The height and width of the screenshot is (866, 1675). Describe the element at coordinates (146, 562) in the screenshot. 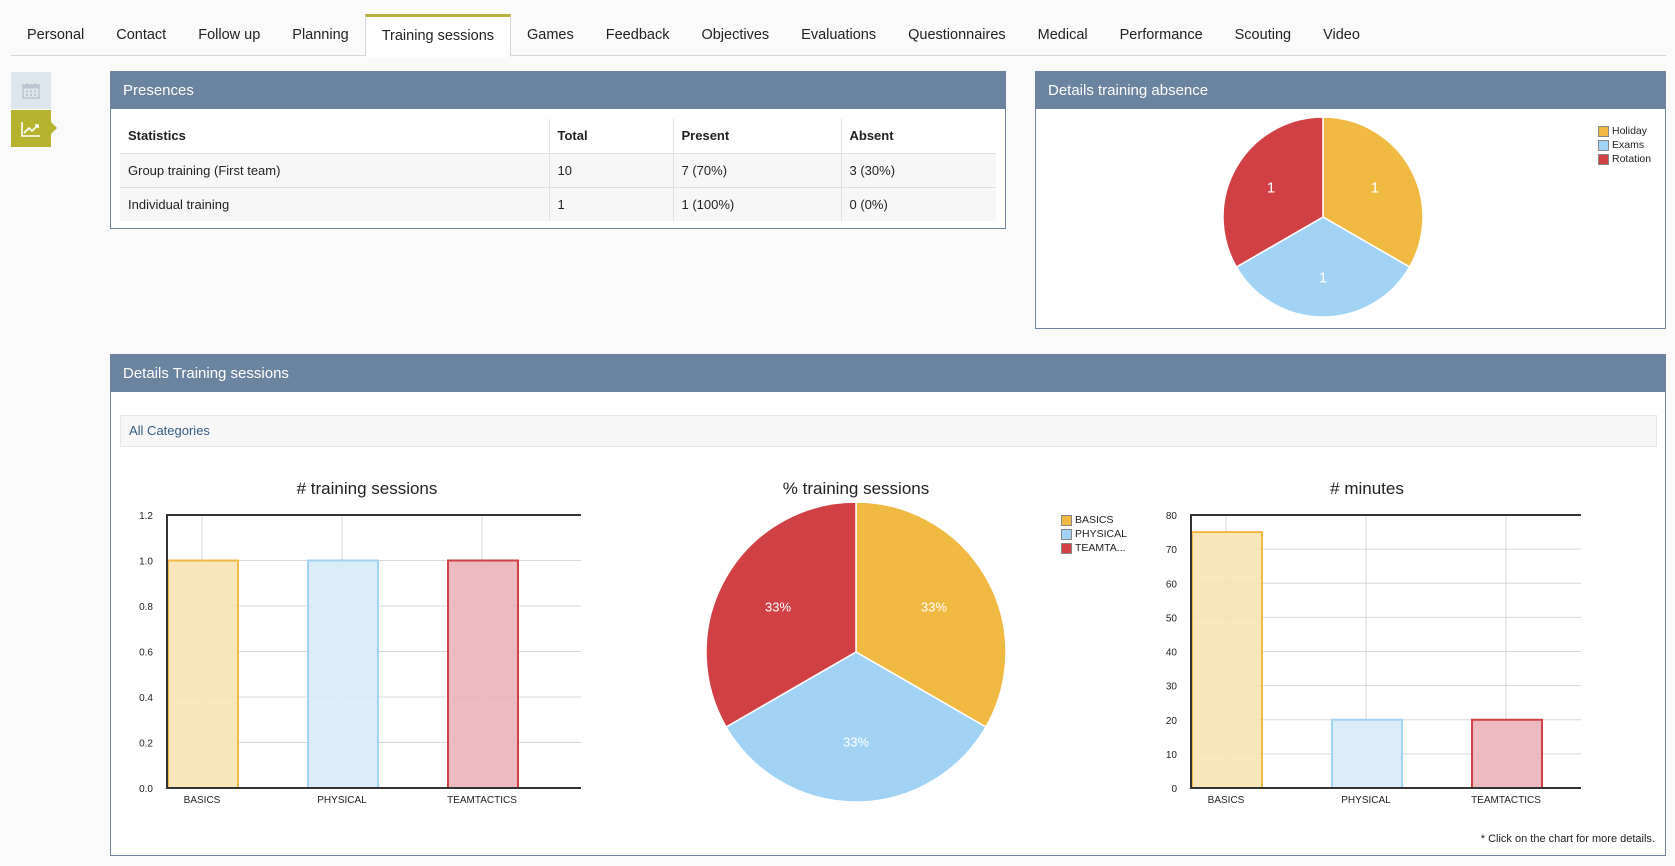

I see `y-tick-label: 1.0` at that location.